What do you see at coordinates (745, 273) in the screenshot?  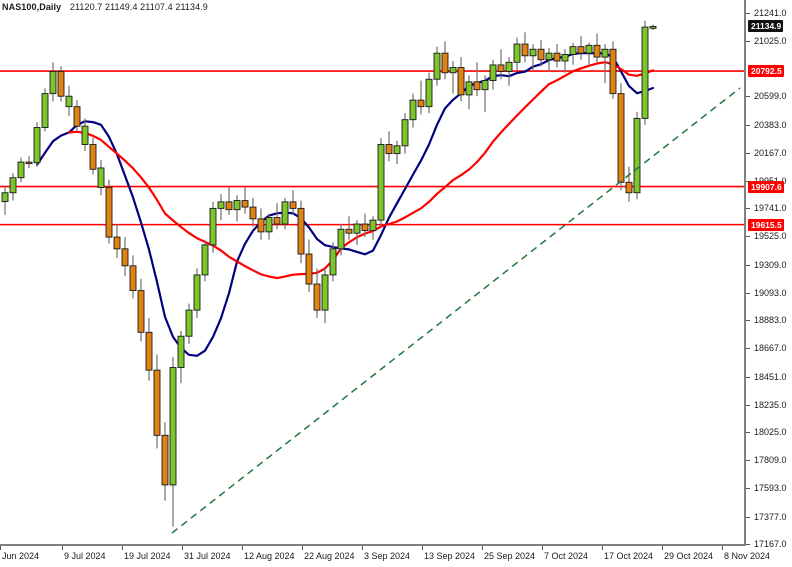 I see `price-axis-line` at bounding box center [745, 273].